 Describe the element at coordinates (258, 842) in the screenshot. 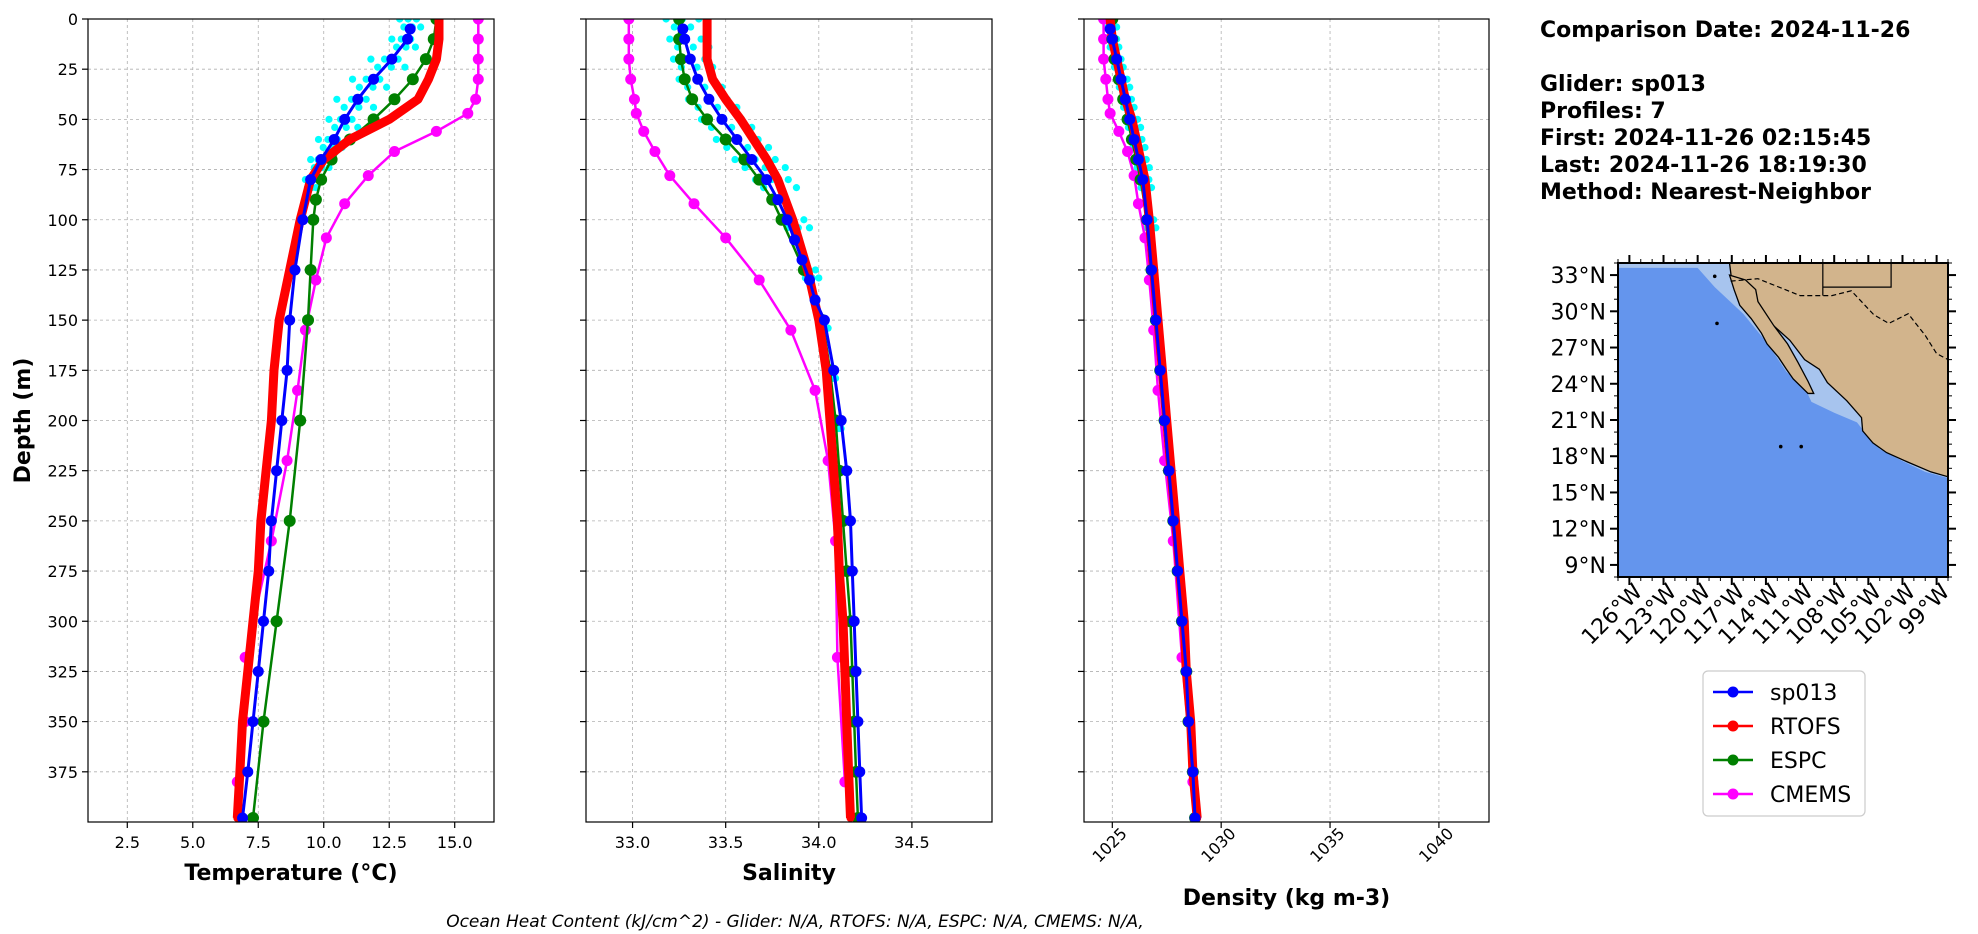

I see `x-tick-label: 7.5` at that location.